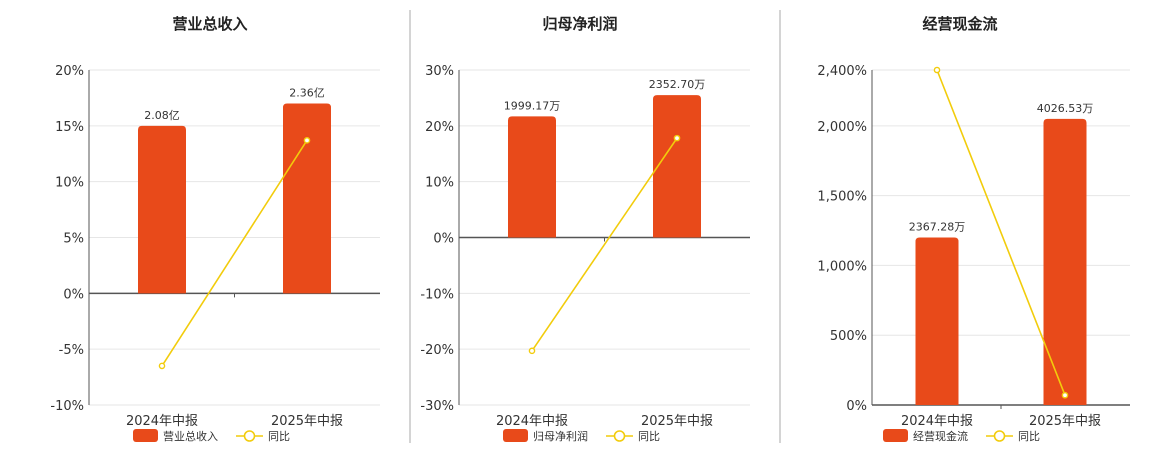 This screenshot has width=1160, height=450. I want to click on bar-data-label: 2367.28万, so click(937, 227).